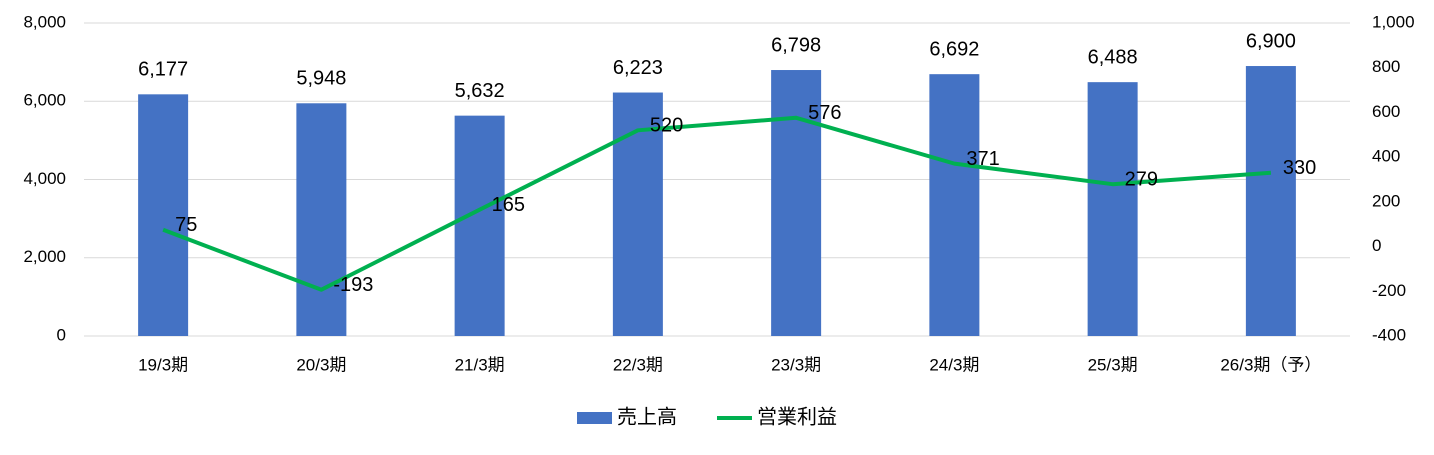  I want to click on y2-tick-label: 0, so click(1376, 245).